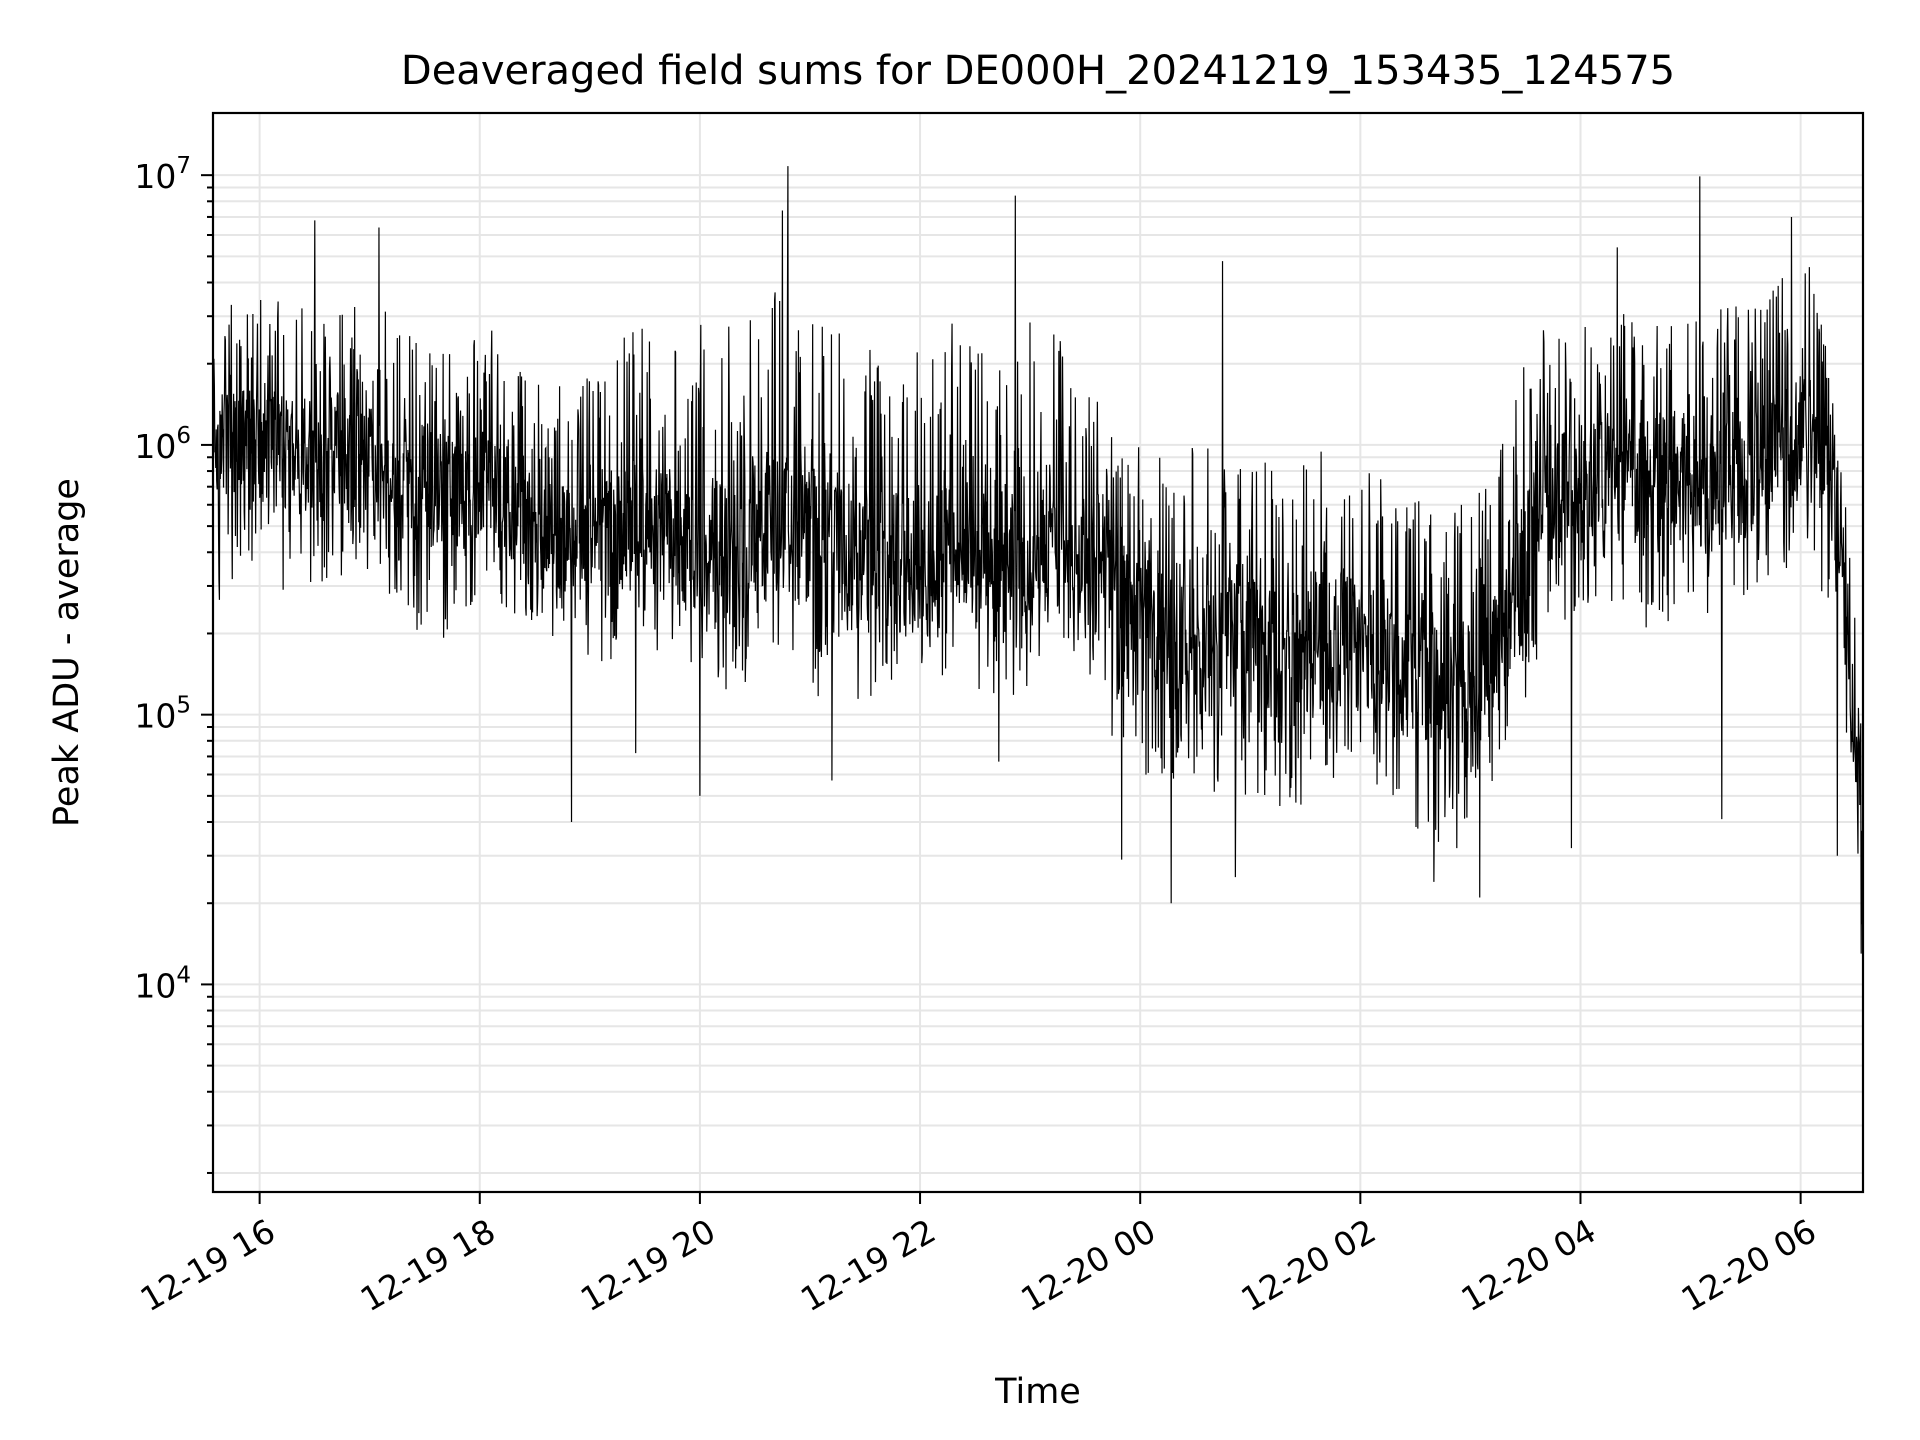 This screenshot has width=1920, height=1440. What do you see at coordinates (162, 983) in the screenshot?
I see `y-tick-label: 104` at bounding box center [162, 983].